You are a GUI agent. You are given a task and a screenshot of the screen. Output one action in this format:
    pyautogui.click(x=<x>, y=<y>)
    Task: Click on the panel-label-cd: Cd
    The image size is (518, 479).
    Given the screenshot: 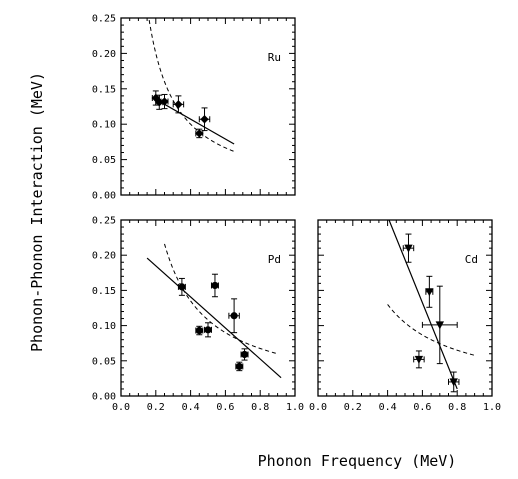 What is the action you would take?
    pyautogui.click(x=471, y=259)
    